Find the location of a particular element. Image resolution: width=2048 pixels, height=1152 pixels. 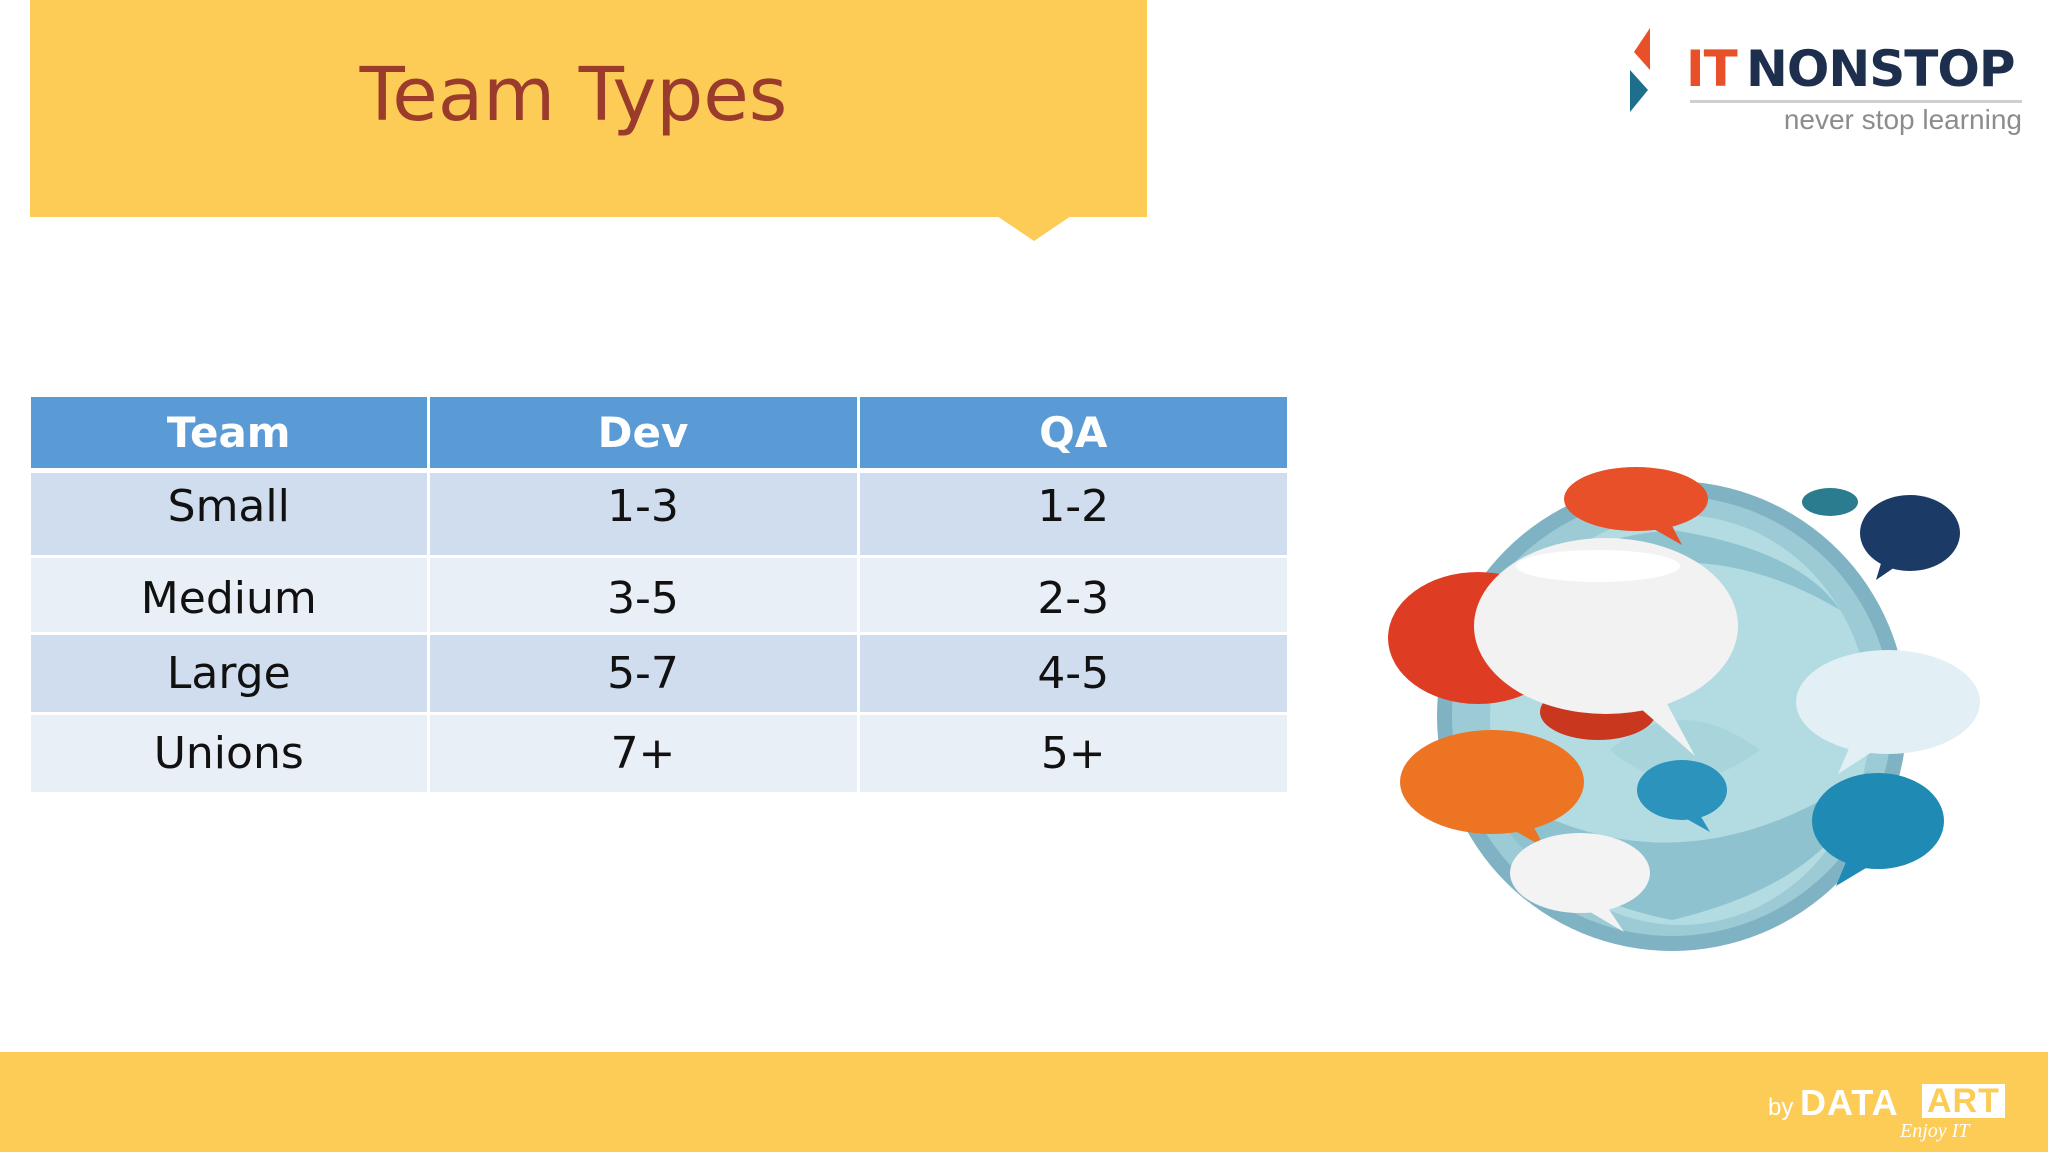

brand-slogan: Enjoy IT is located at coordinates (1935, 1131).